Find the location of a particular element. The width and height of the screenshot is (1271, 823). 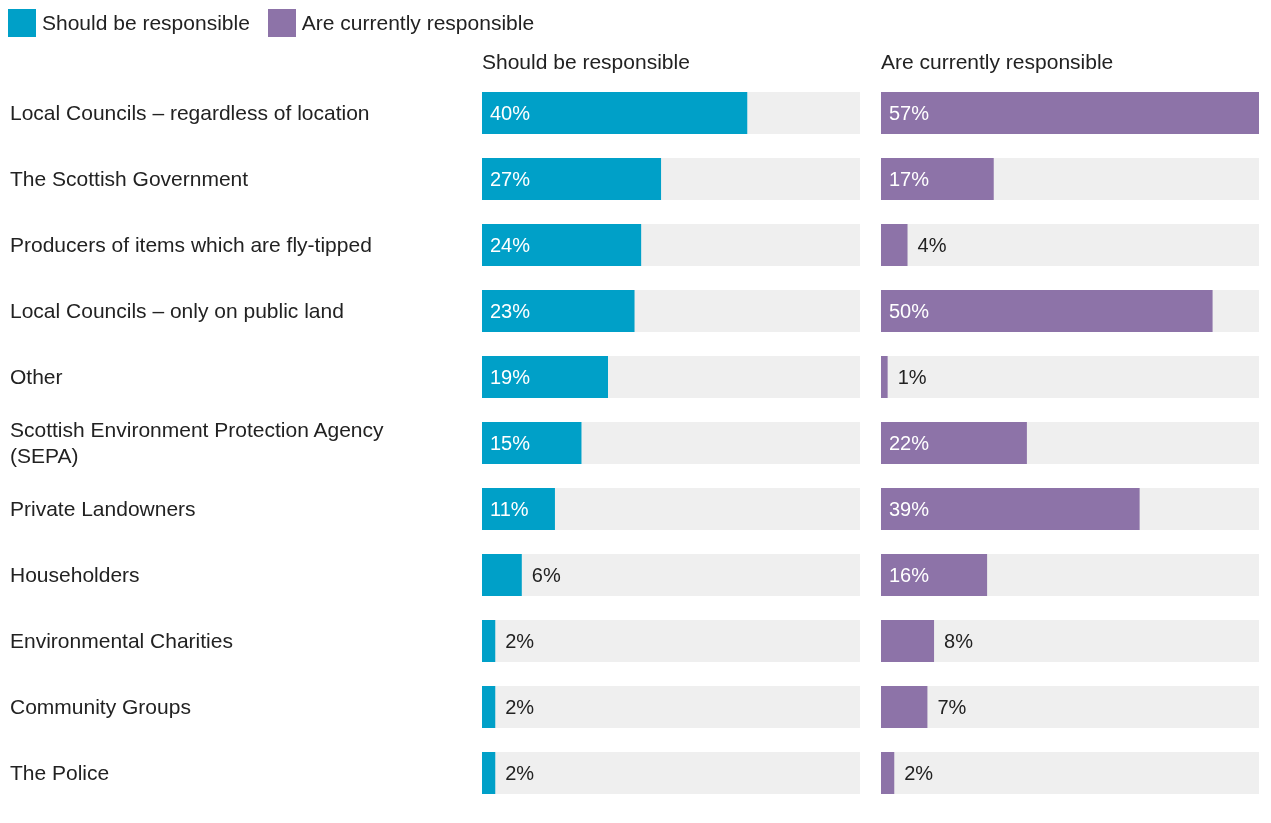

data-label: 15% is located at coordinates (510, 443).